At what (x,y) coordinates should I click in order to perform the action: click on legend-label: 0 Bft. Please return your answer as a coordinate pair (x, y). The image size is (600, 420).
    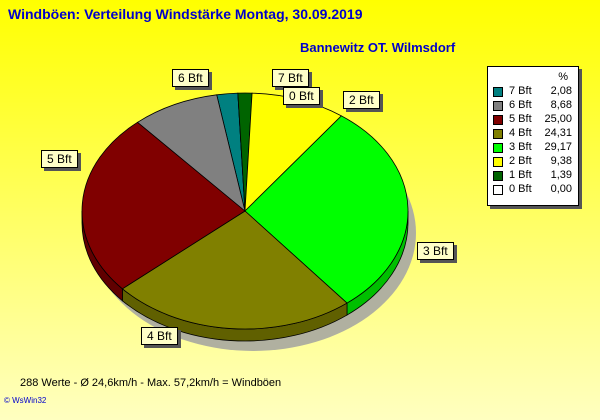
    Looking at the image, I should click on (520, 189).